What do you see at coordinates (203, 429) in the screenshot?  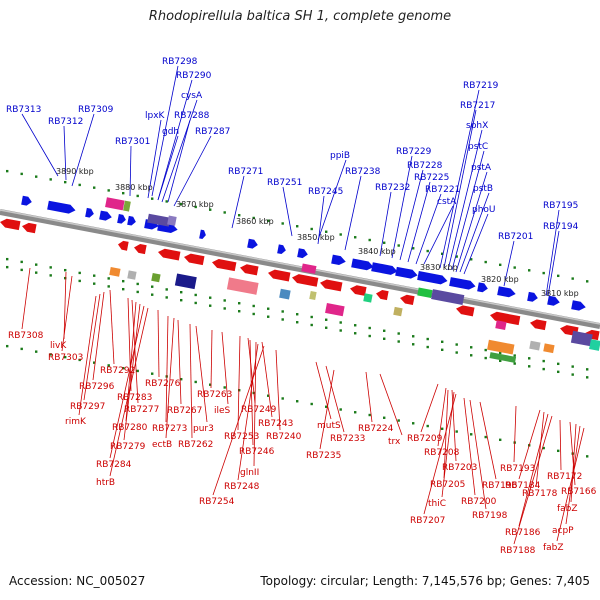 I see `reverse-gene-label: pur3` at bounding box center [203, 429].